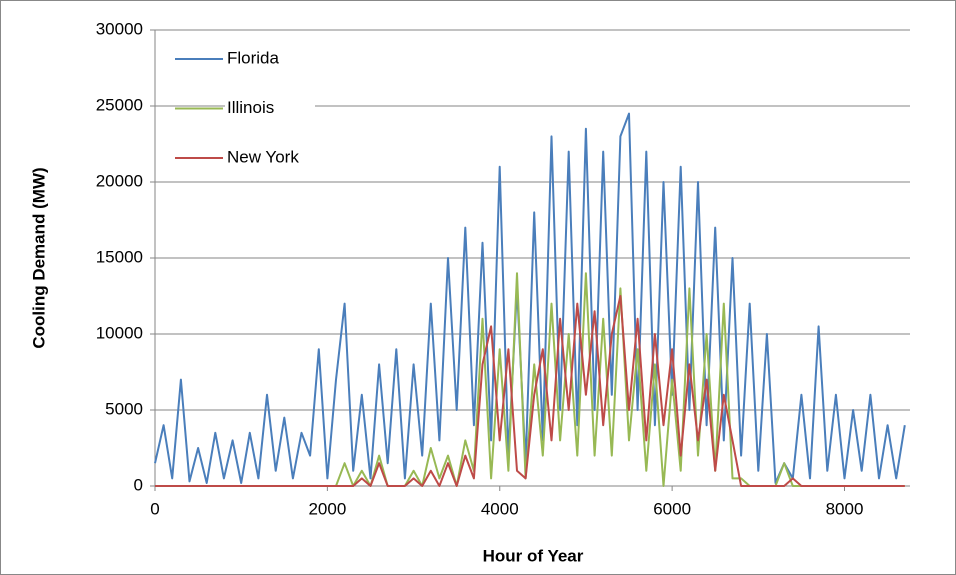 Image resolution: width=956 pixels, height=575 pixels. What do you see at coordinates (154, 508) in the screenshot?
I see `x-tick-label: 0` at bounding box center [154, 508].